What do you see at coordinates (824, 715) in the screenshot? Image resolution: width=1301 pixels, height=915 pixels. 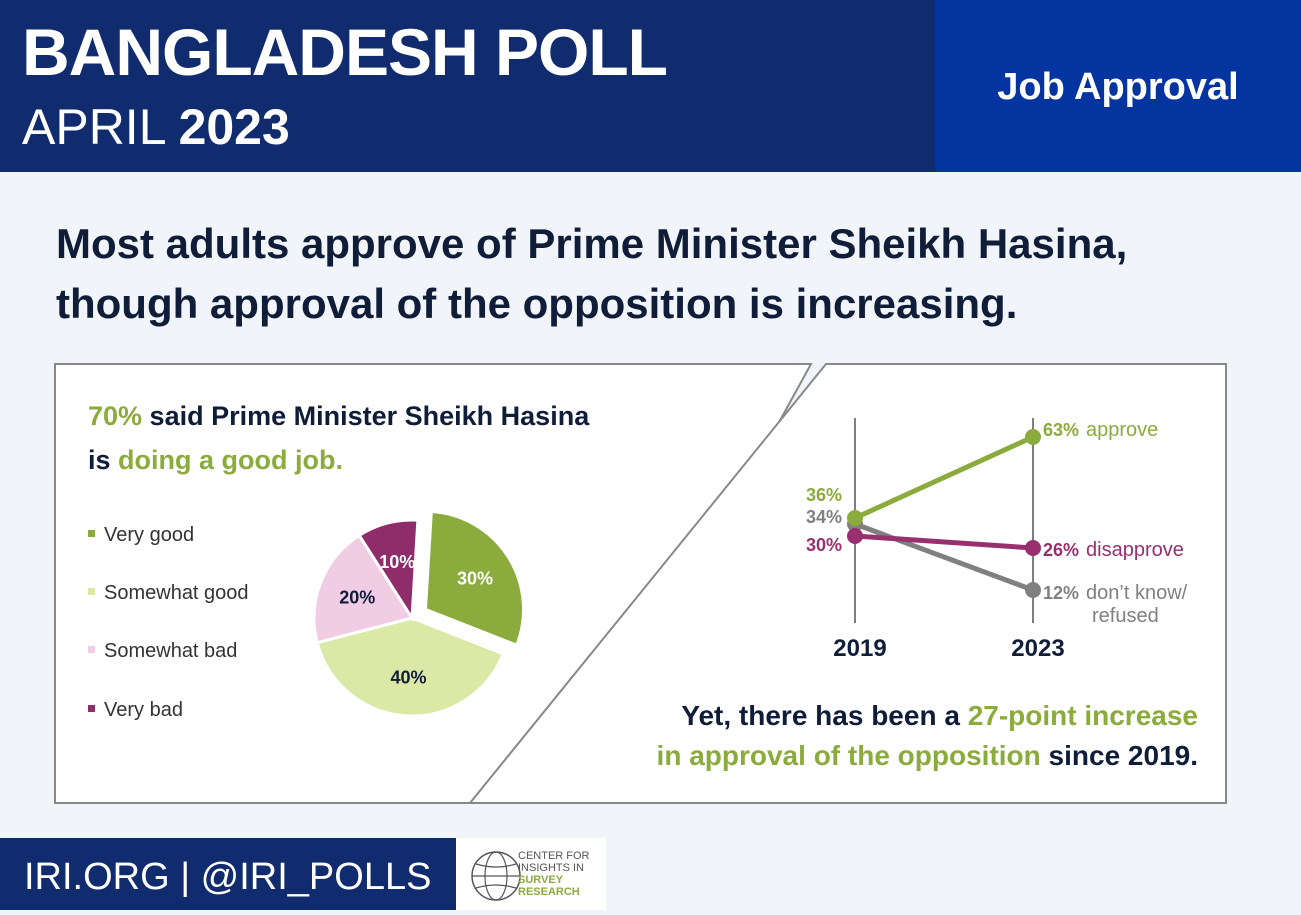 I see `trend-text-1: Yet, there has been a` at bounding box center [824, 715].